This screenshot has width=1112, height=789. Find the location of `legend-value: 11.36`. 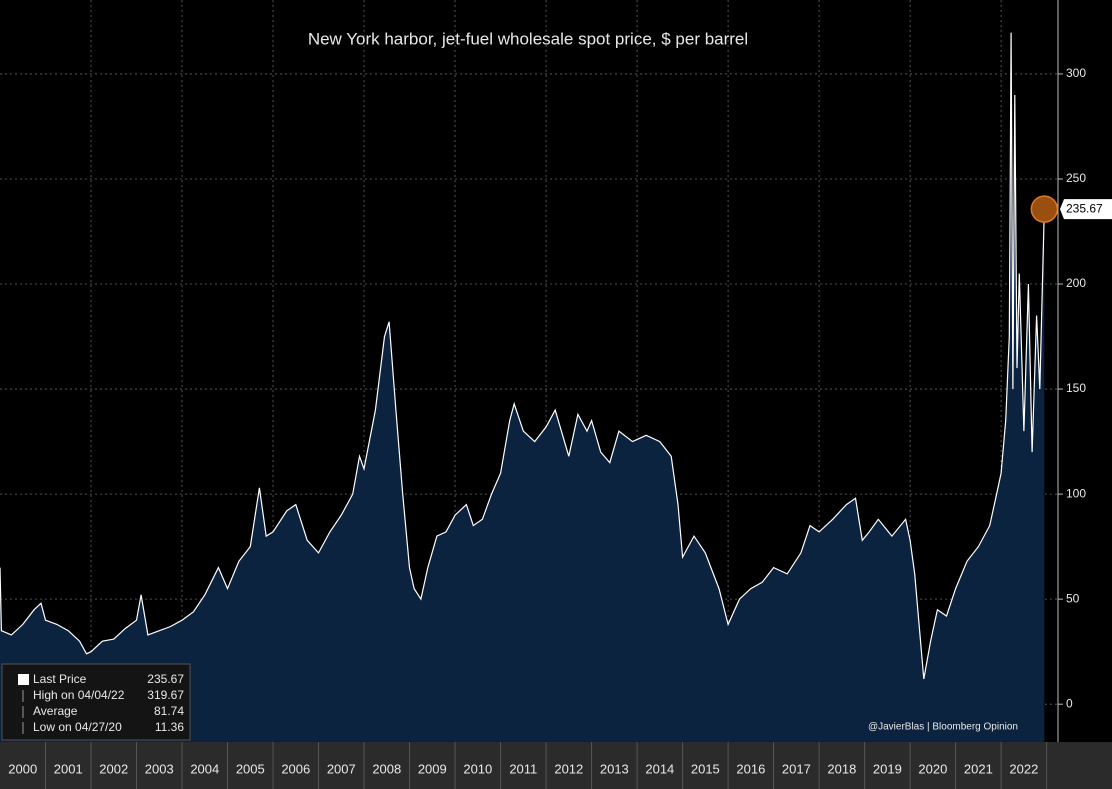

legend-value: 11.36 is located at coordinates (169, 727).